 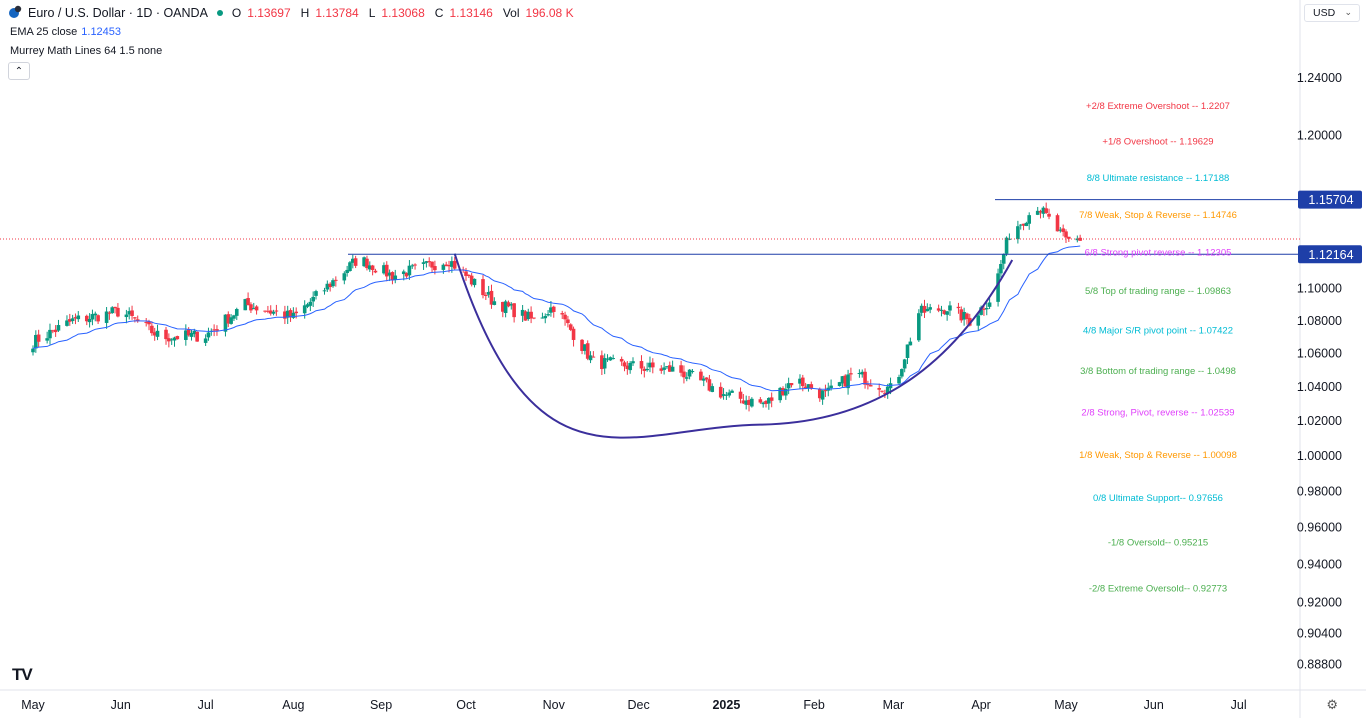 I want to click on y-tick-label: 1.00000, so click(x=1319, y=456).